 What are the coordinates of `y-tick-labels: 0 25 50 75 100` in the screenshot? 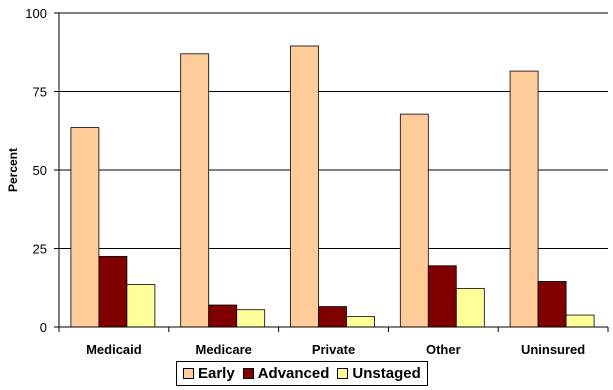 It's located at (36, 170).